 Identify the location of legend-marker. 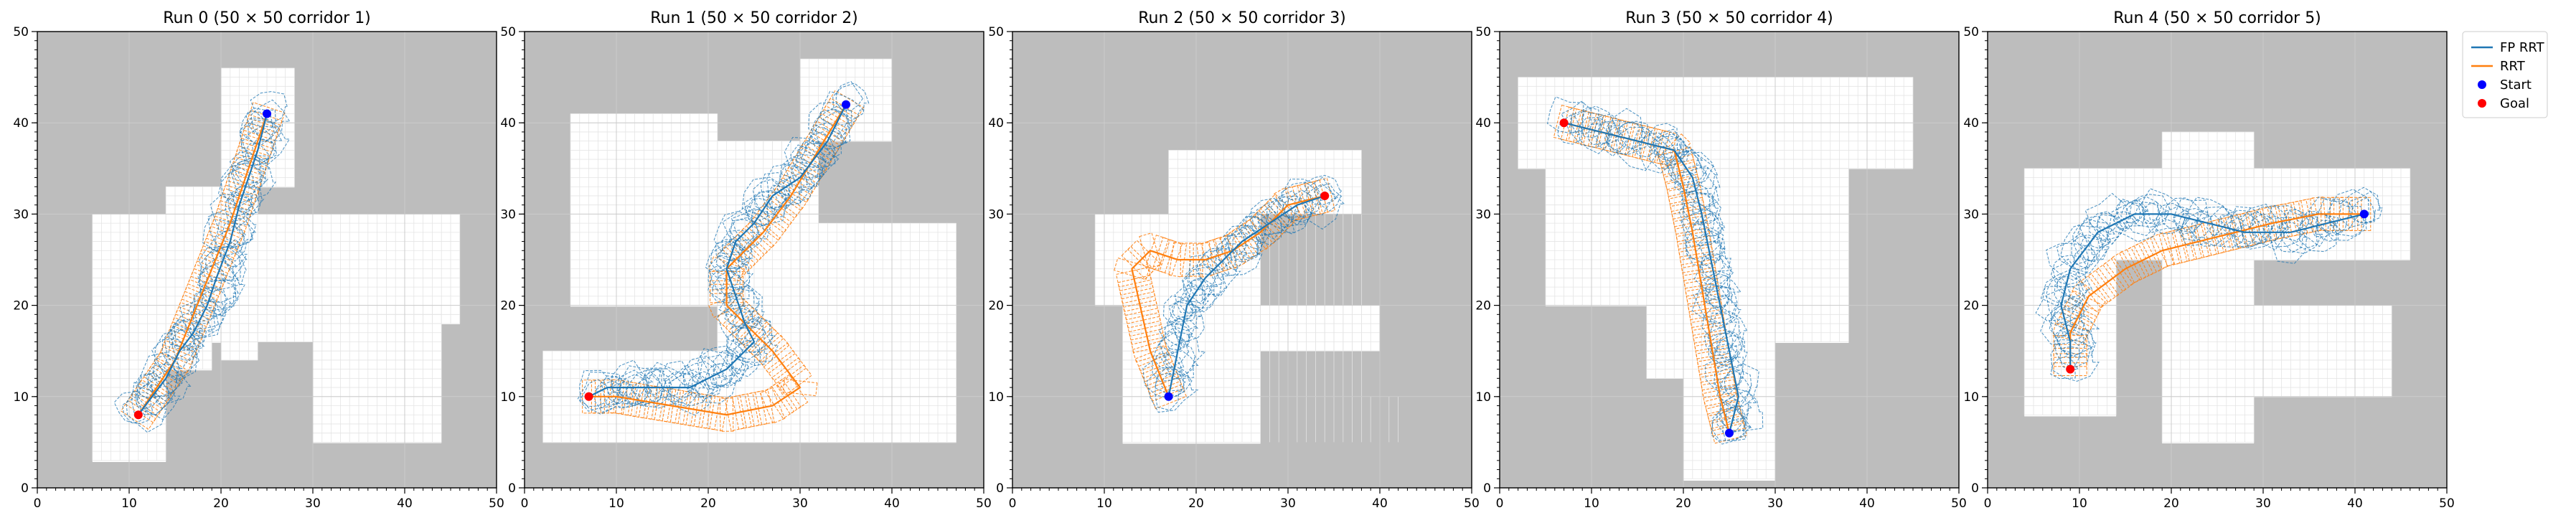
(2482, 103).